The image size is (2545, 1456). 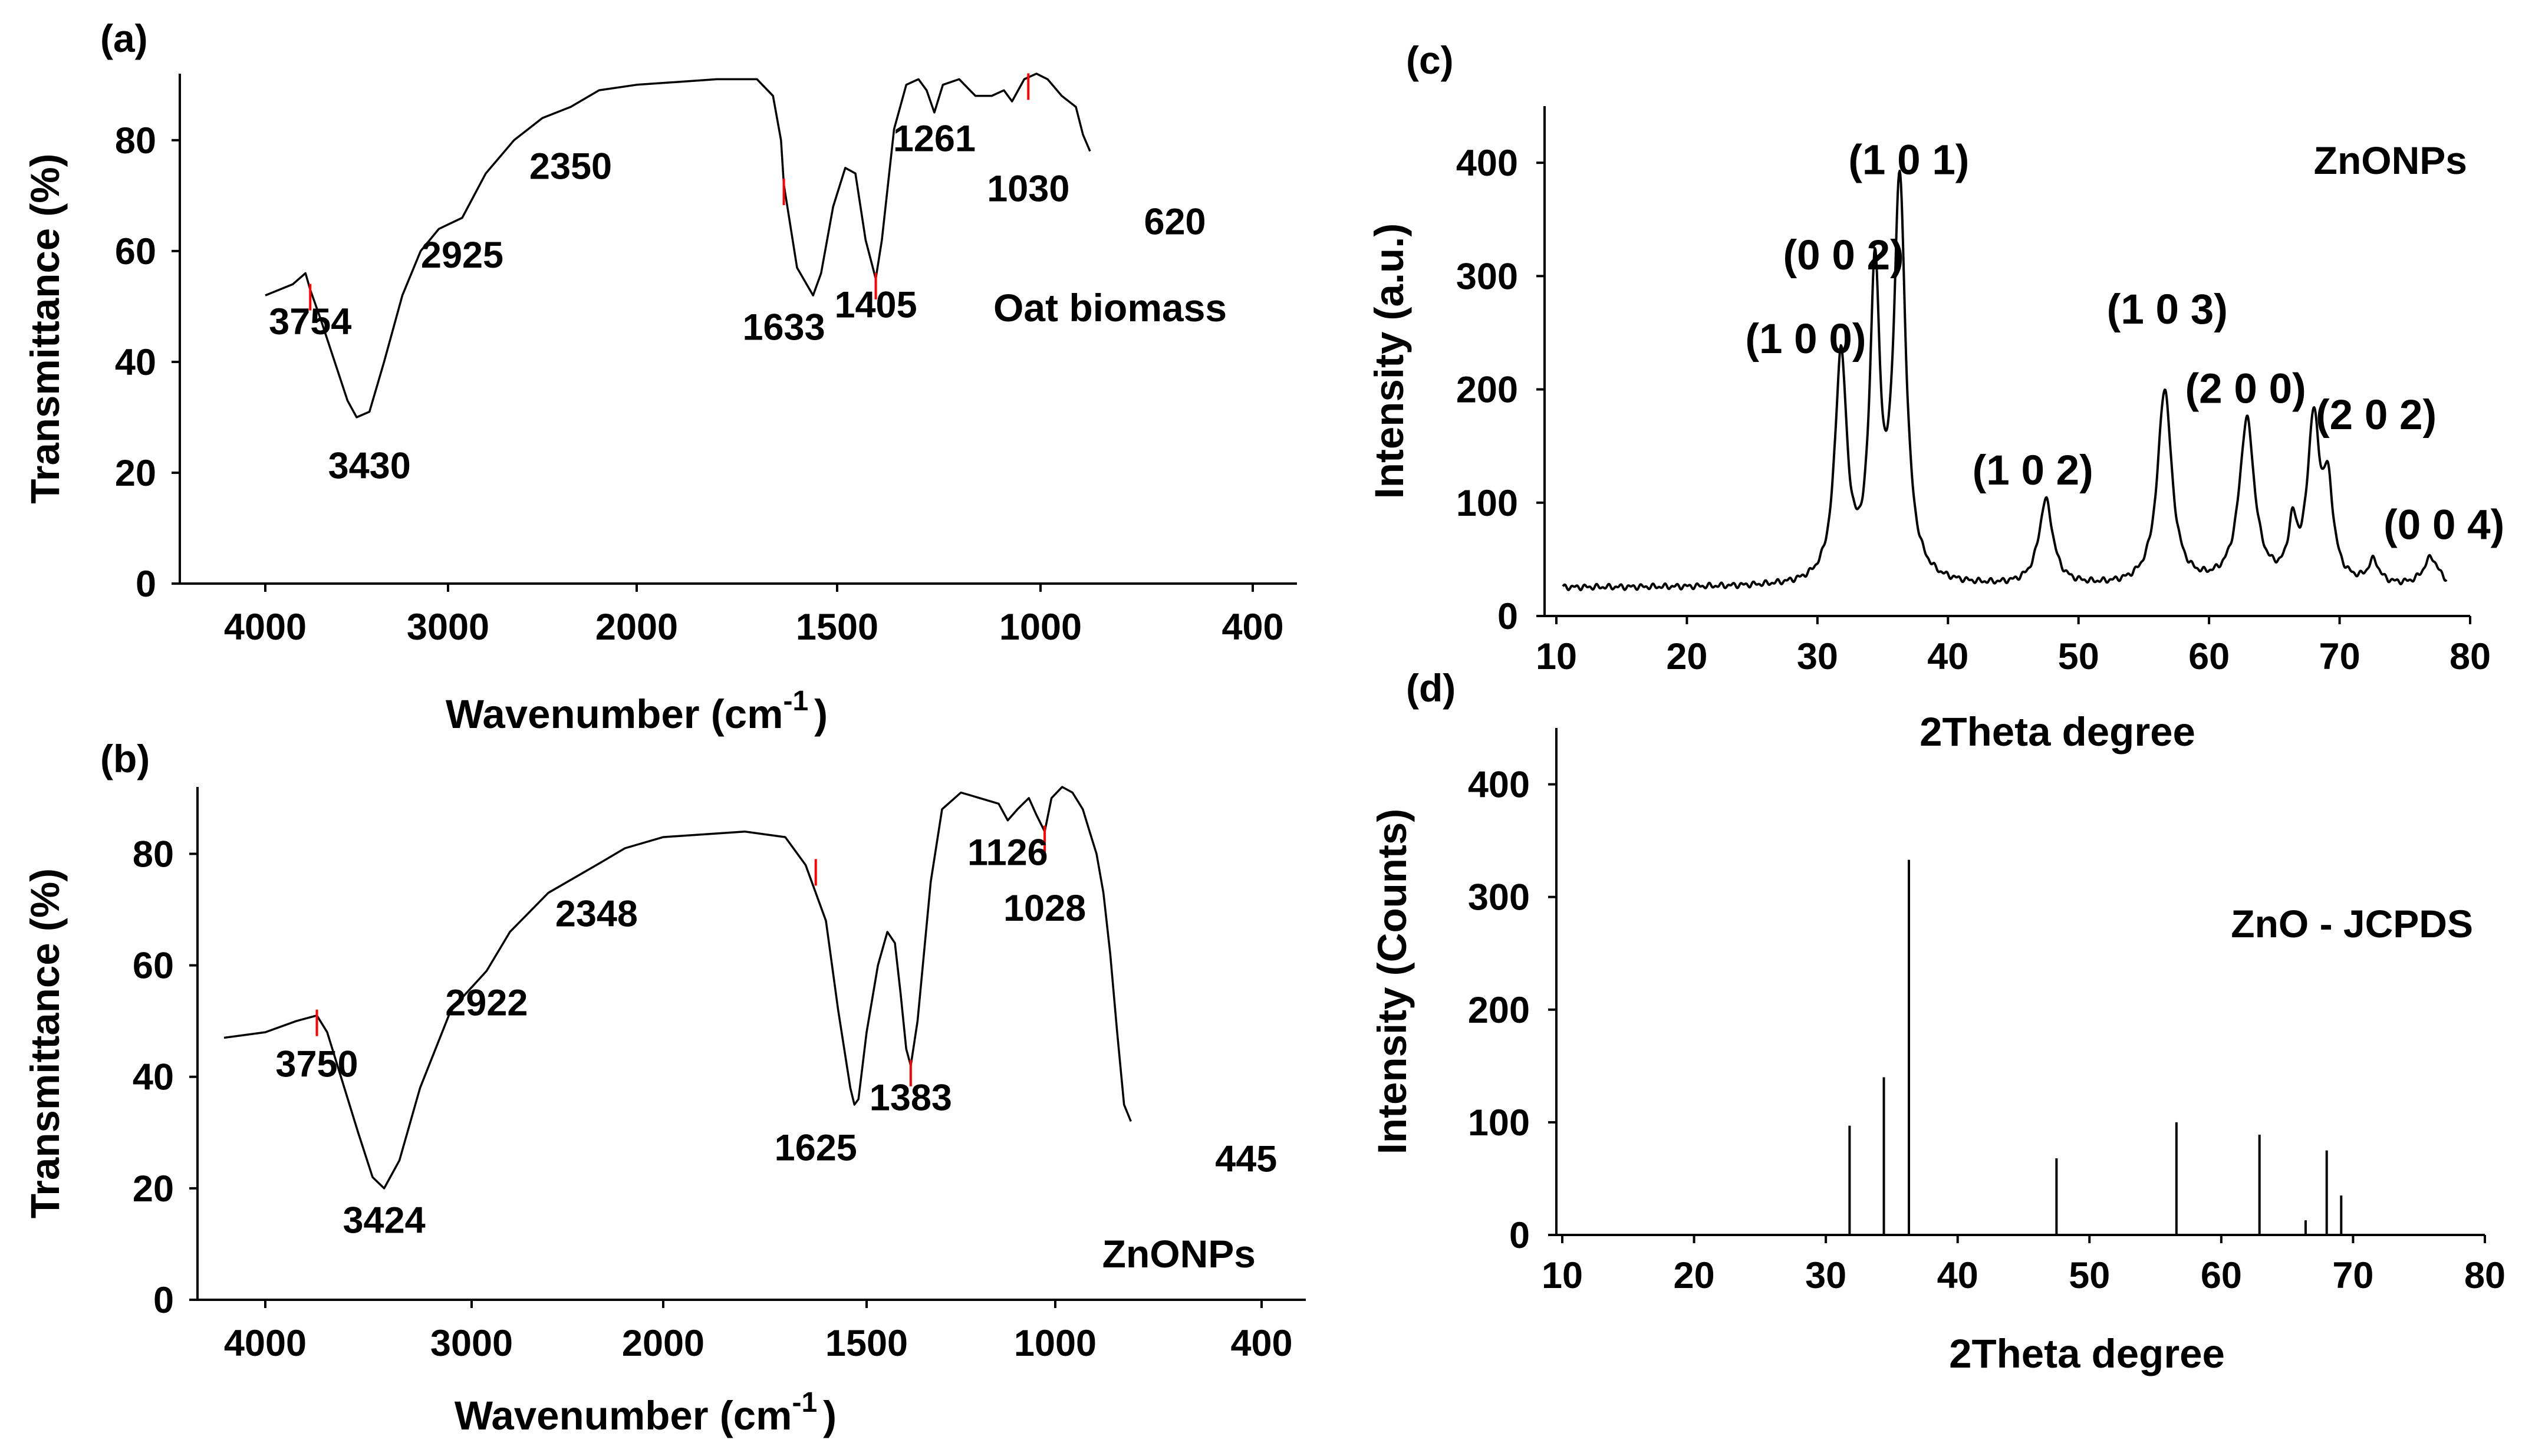 I want to click on miller-index-label: (1 0 3), so click(x=2167, y=309).